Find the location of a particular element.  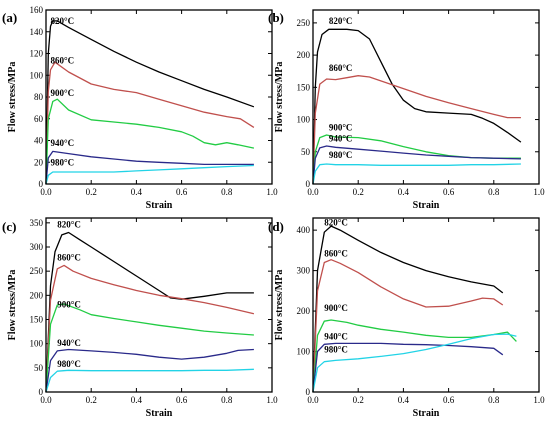

panel-label: (a) is located at coordinates (9, 17).